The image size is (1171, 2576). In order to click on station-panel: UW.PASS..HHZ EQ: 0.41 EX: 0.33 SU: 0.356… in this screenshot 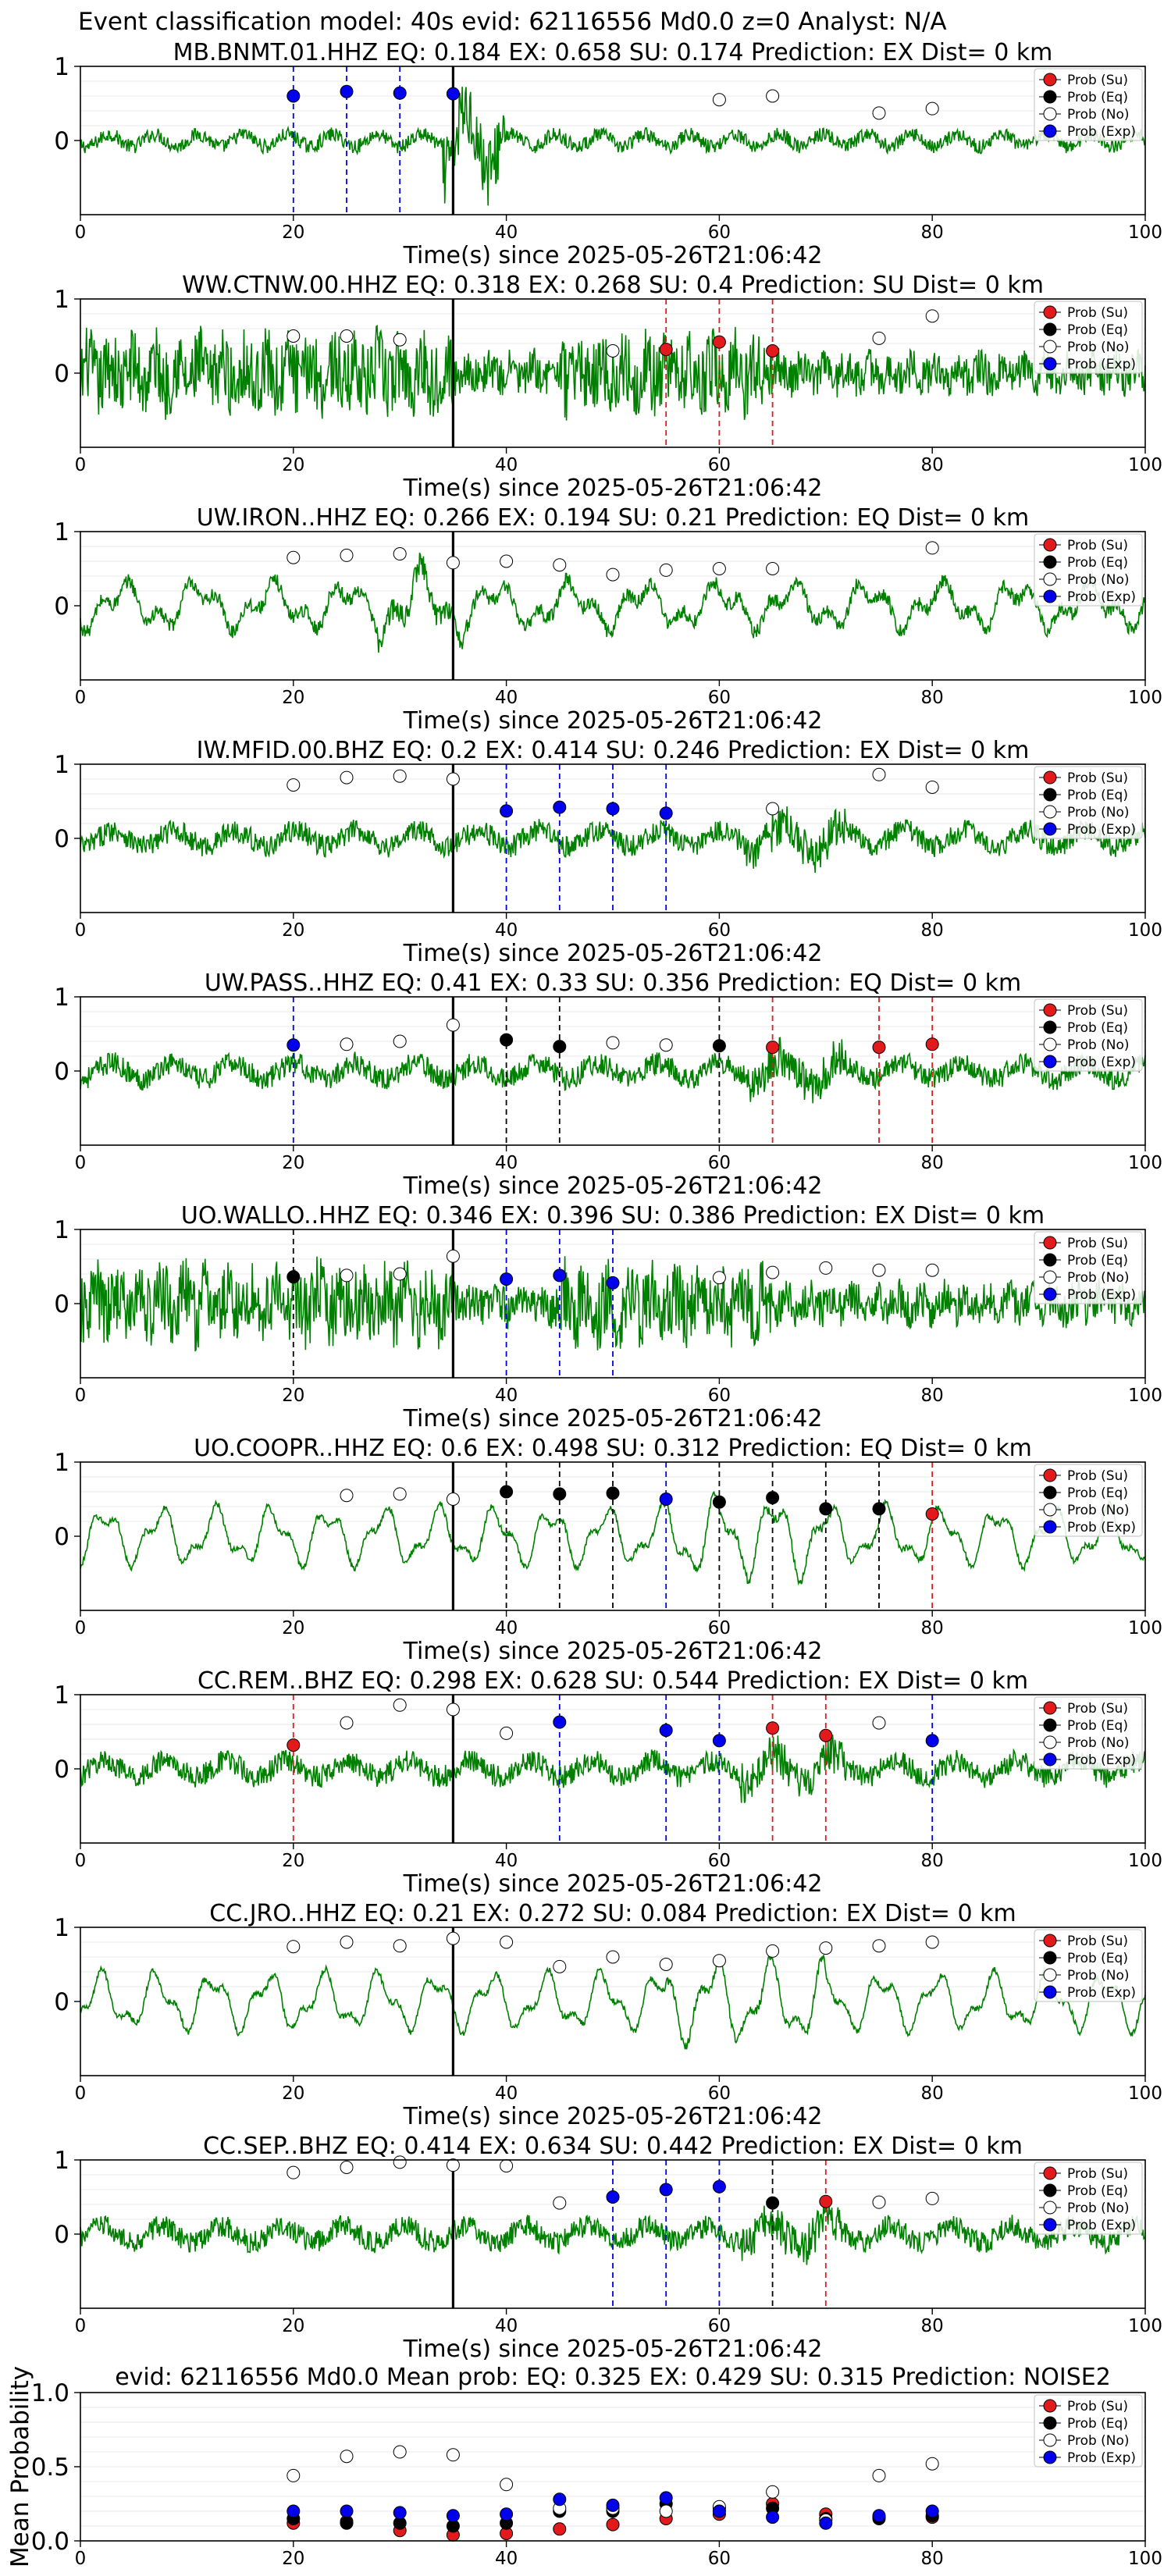, I will do `click(608, 1085)`.